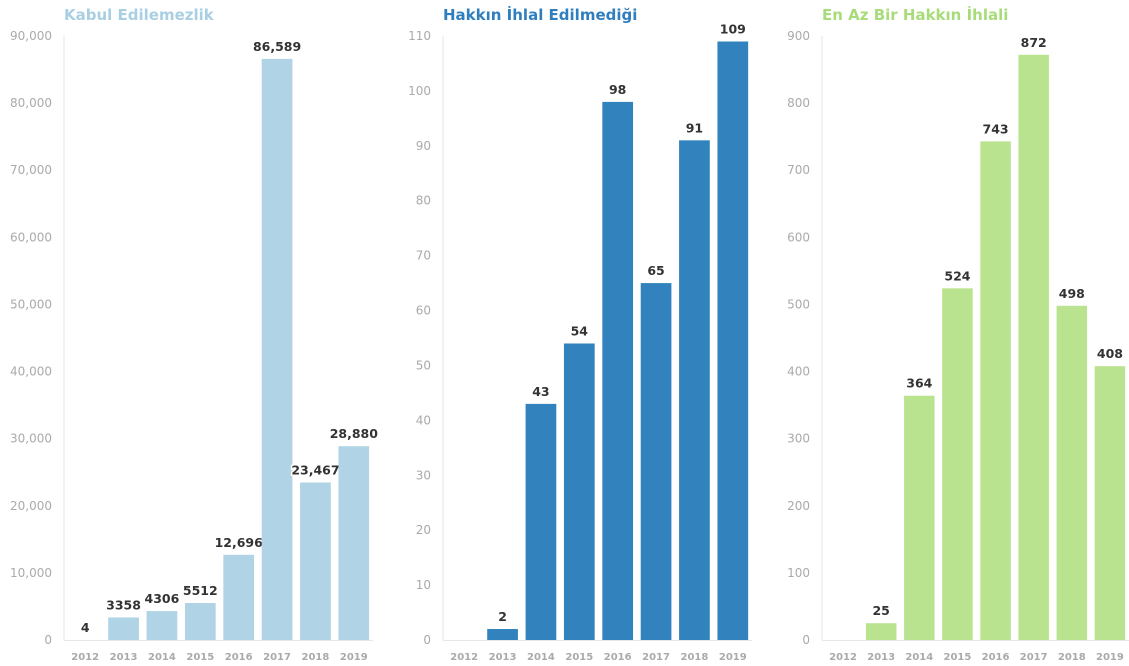  Describe the element at coordinates (31, 103) in the screenshot. I see `y-tick-label: 80,000` at that location.